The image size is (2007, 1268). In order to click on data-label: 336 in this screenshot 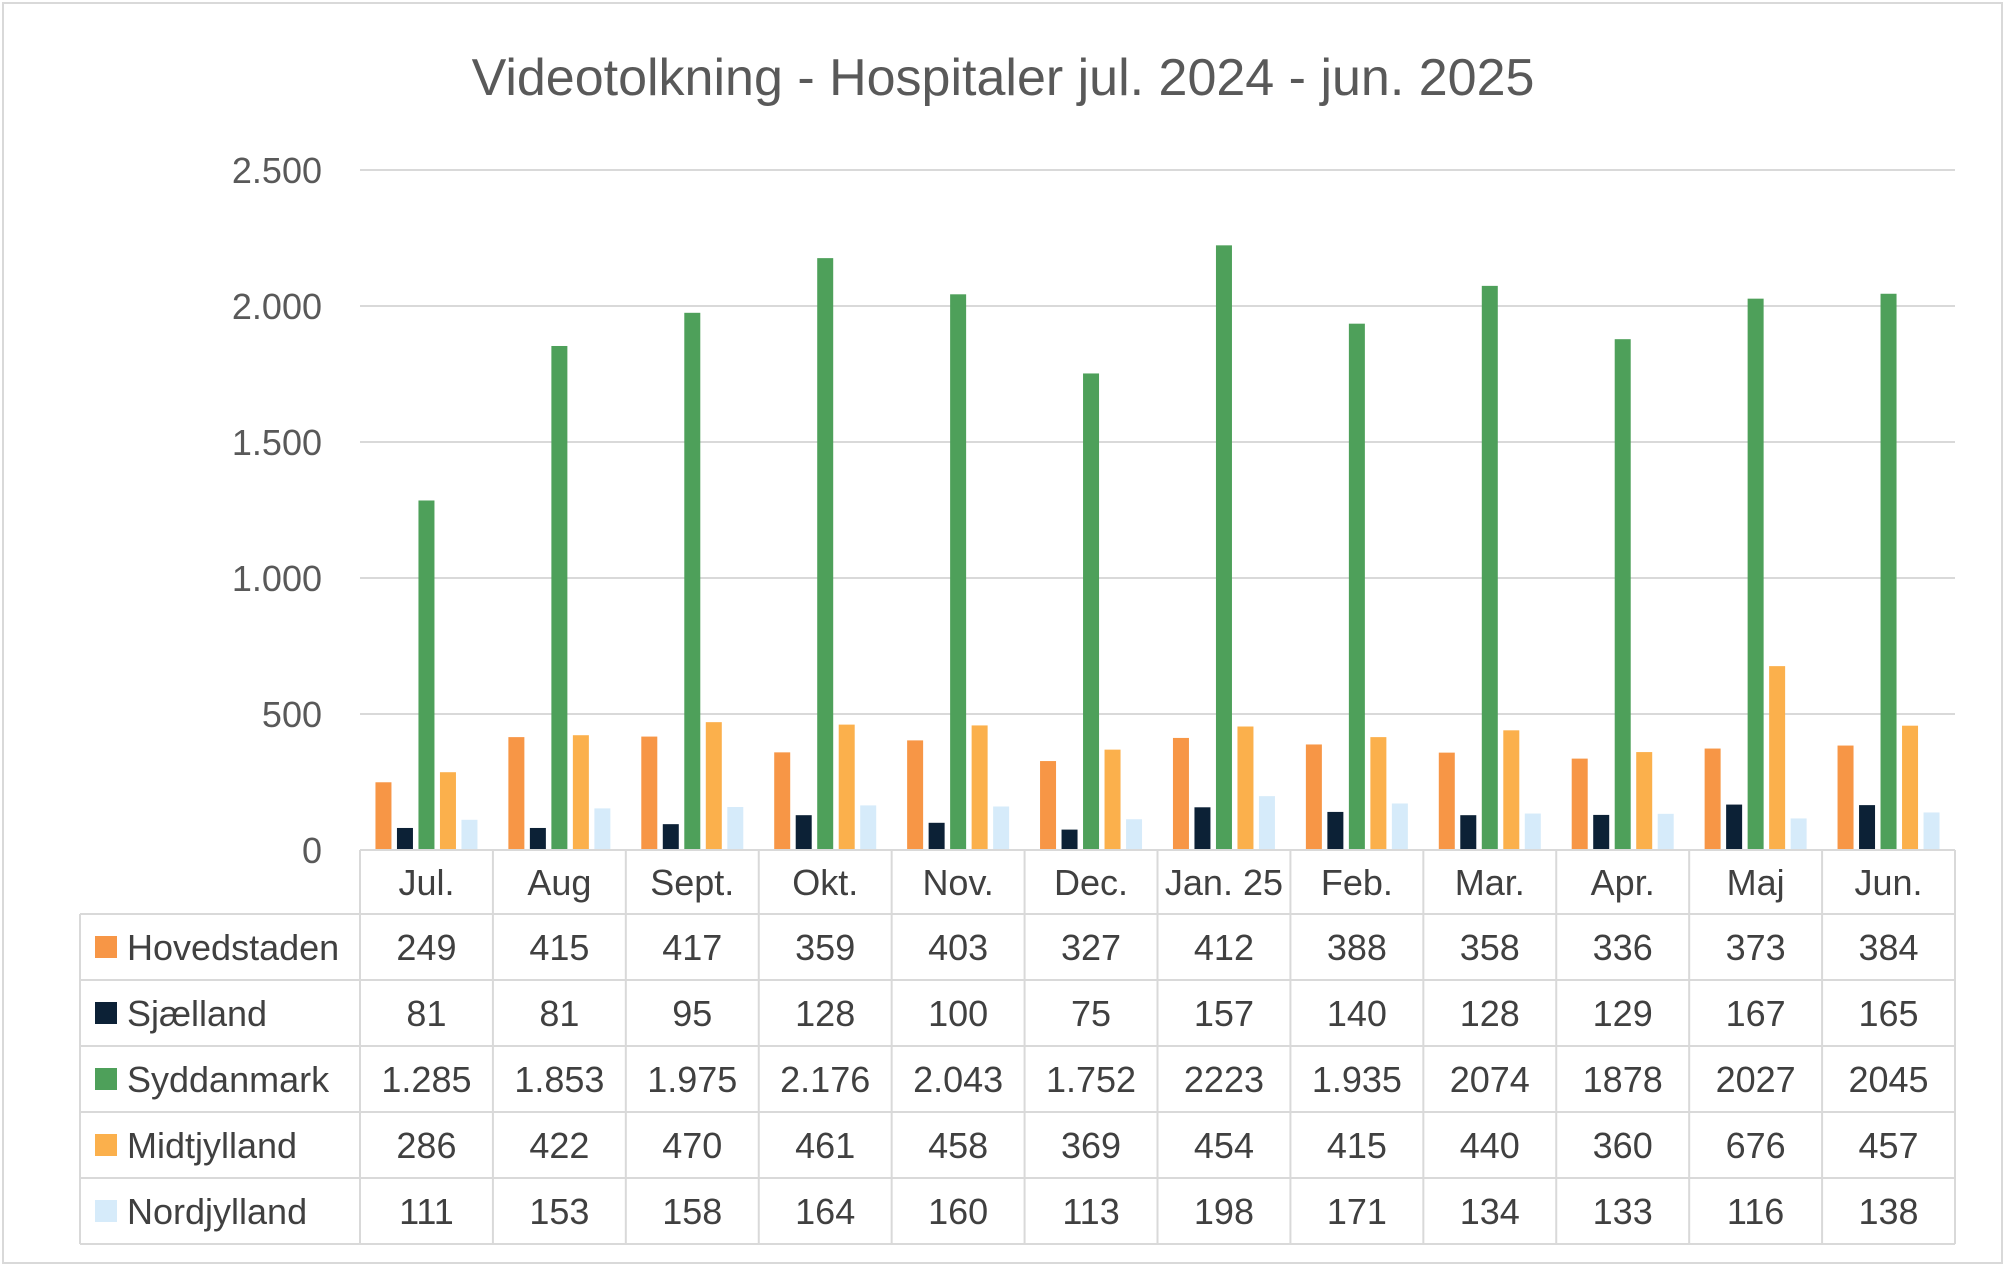, I will do `click(1623, 947)`.